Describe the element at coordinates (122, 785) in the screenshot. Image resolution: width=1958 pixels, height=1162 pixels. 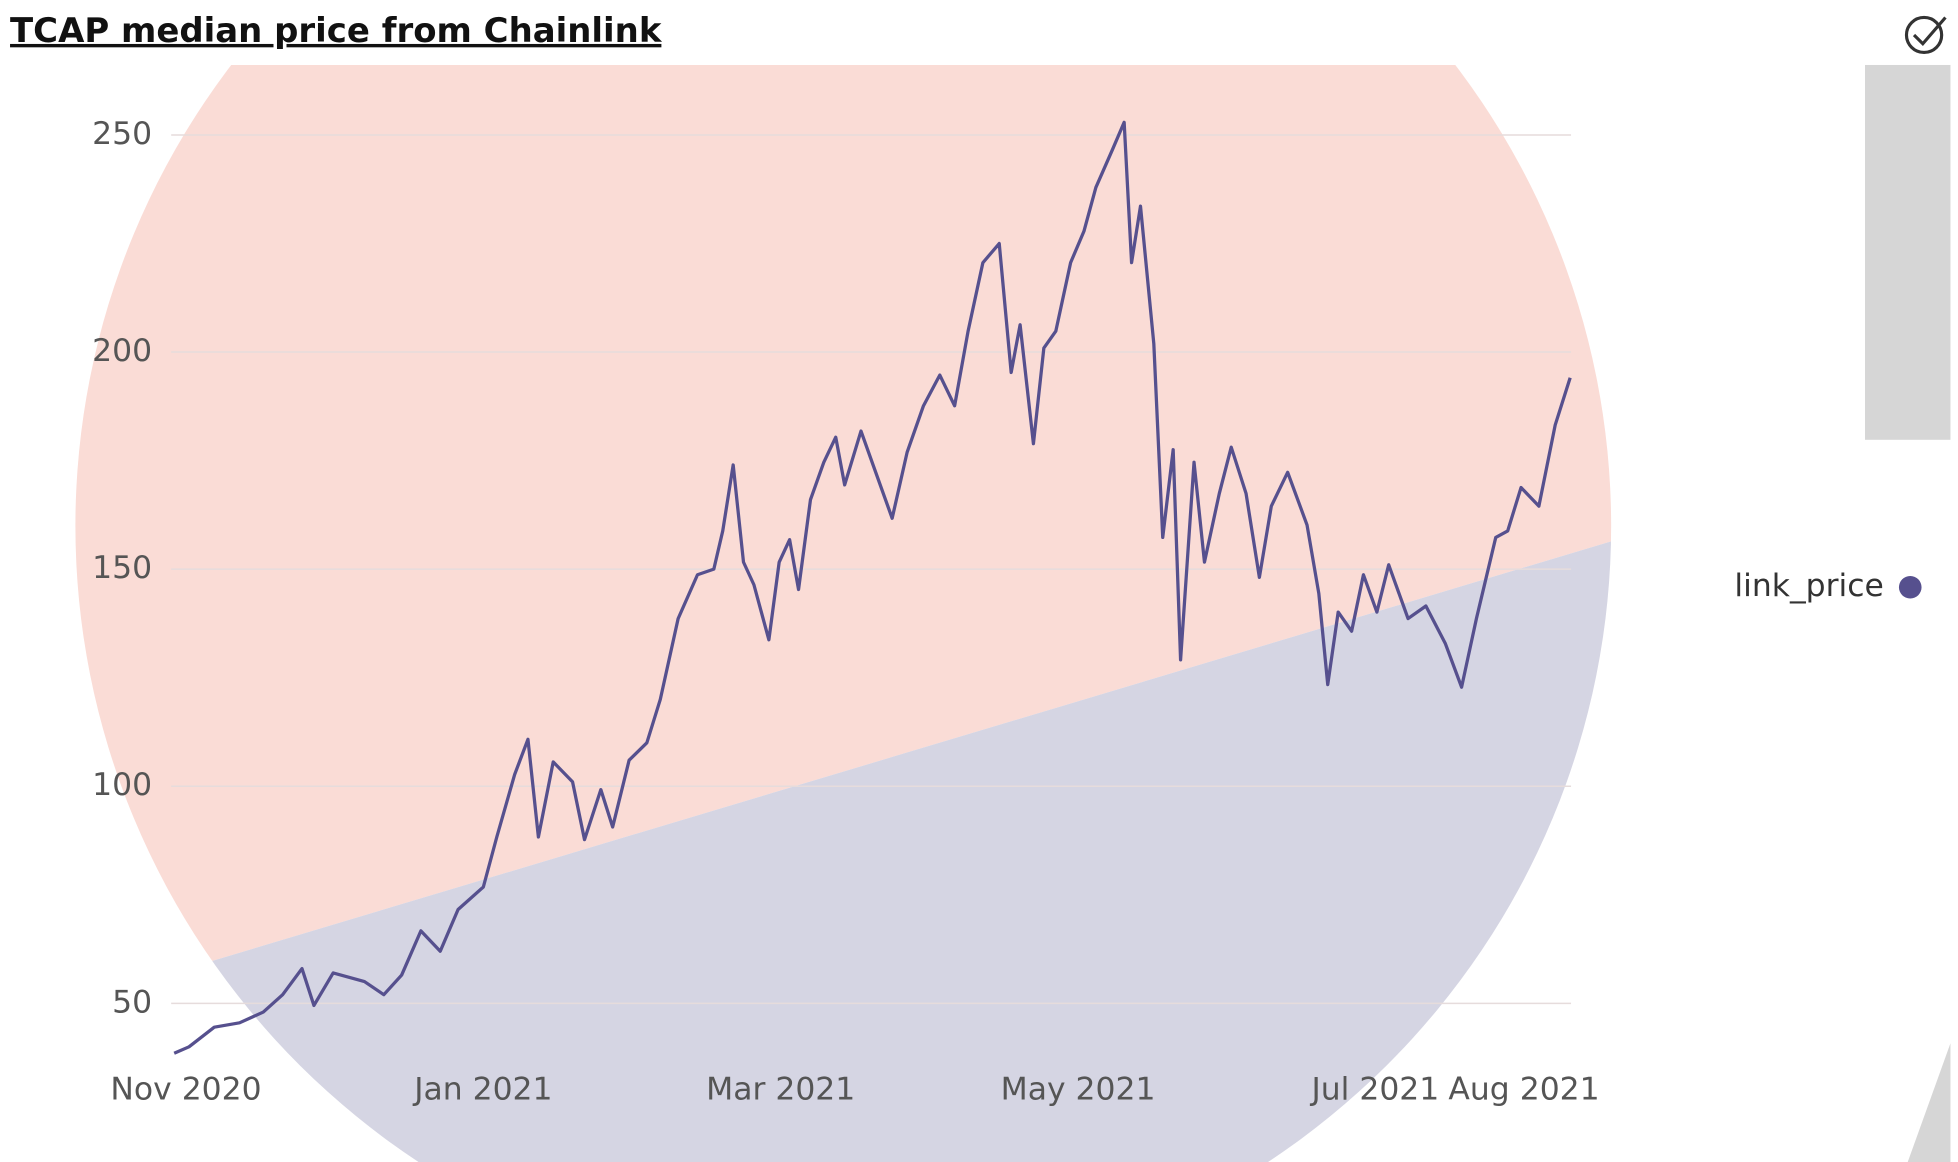
I see `y-tick-label: 100` at that location.